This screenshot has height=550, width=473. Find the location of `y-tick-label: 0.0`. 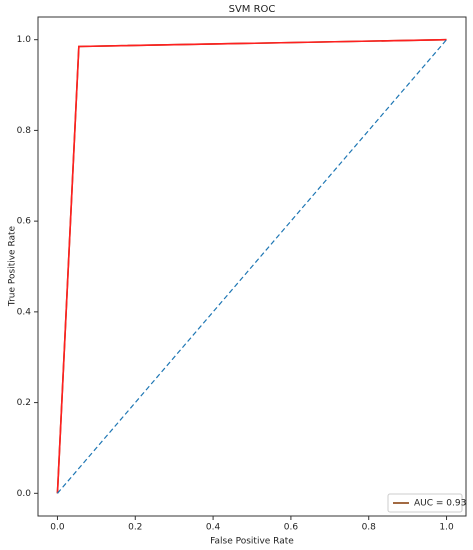

y-tick-label: 0.0 is located at coordinates (24, 494).